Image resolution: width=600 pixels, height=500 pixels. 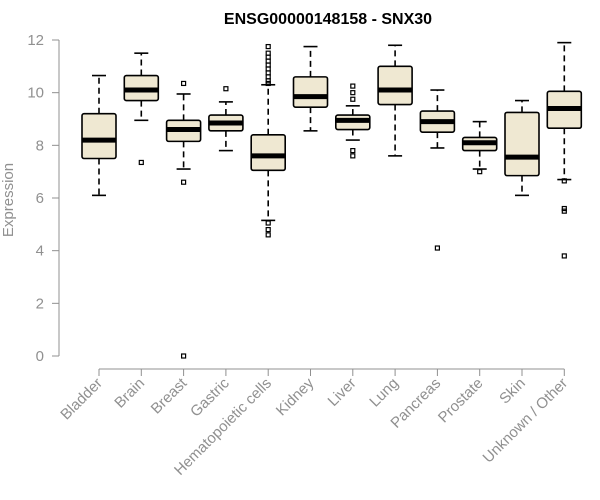 I want to click on y-tick-label: 8, so click(x=40, y=145).